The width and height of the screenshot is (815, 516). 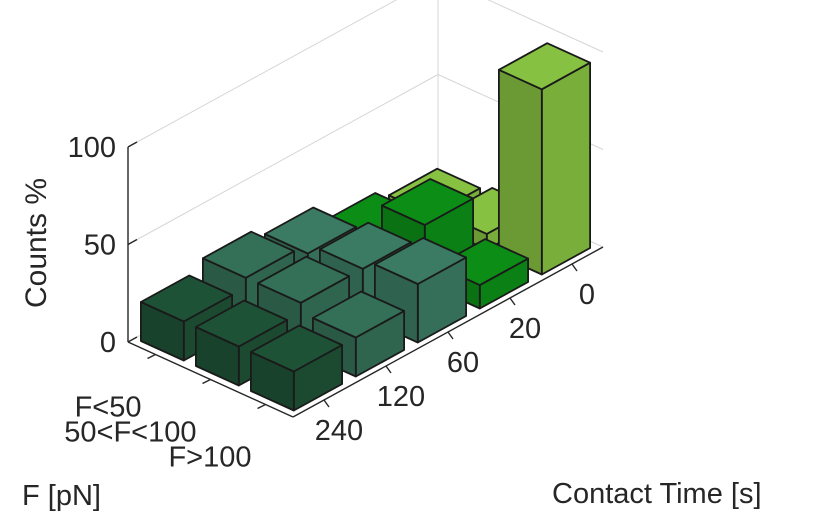 What do you see at coordinates (36, 243) in the screenshot?
I see `z-axis-label: Counts %` at bounding box center [36, 243].